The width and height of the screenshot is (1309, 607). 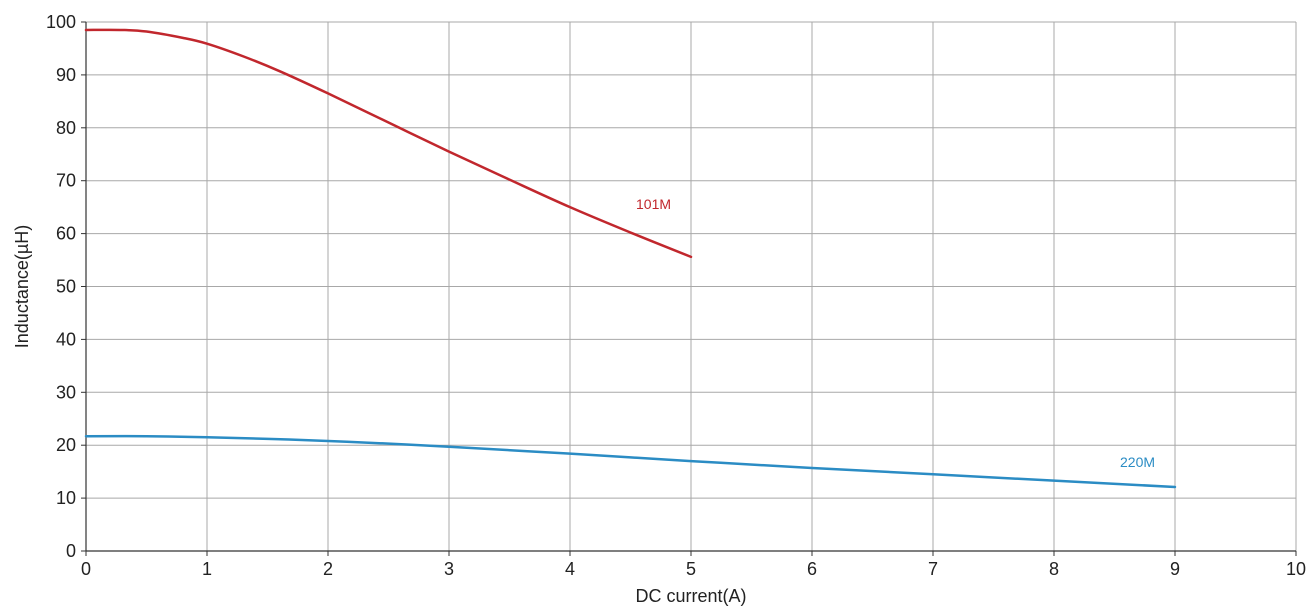 I want to click on y-tick-label: 40, so click(x=66, y=339).